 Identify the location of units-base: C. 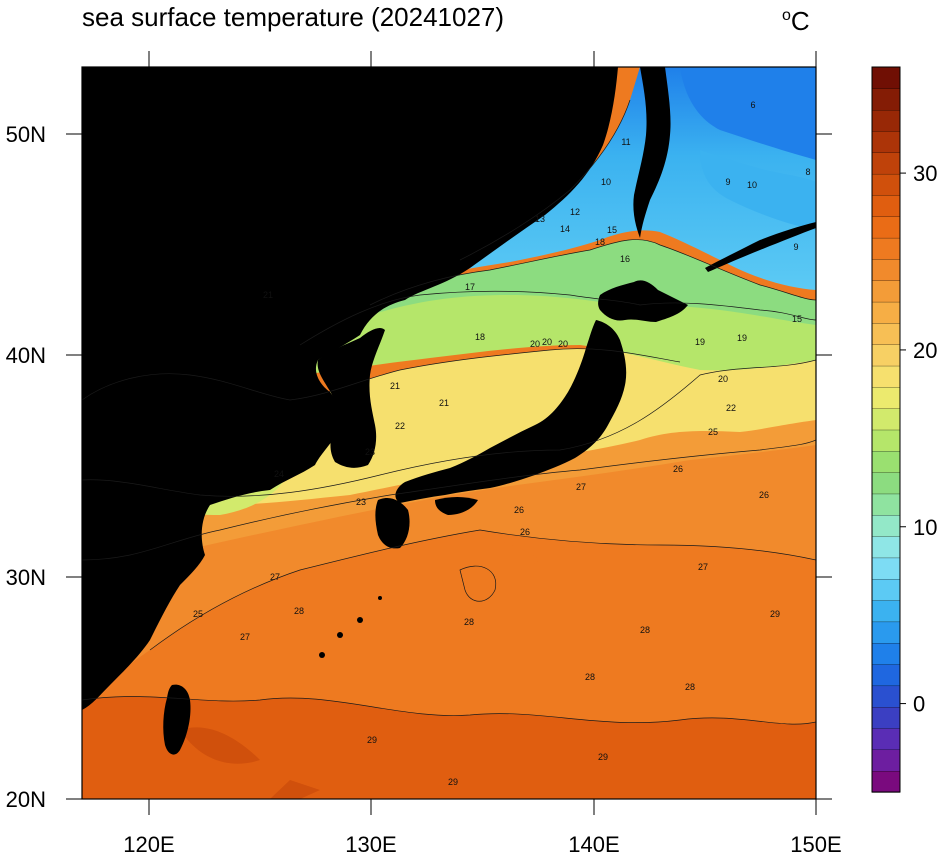
(800, 21).